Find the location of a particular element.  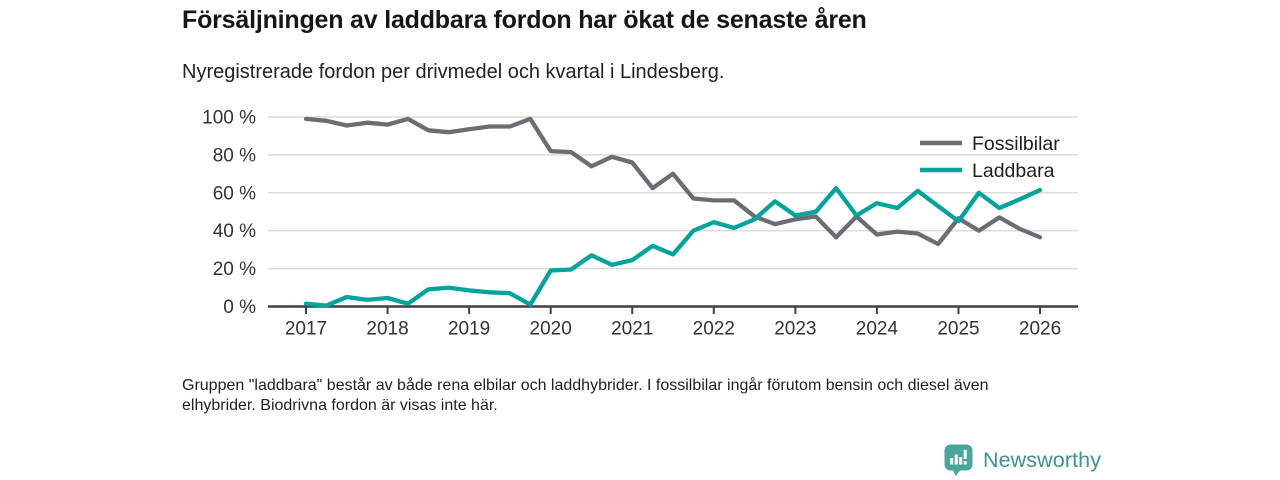

x-axis-label: 2018 is located at coordinates (387, 329).